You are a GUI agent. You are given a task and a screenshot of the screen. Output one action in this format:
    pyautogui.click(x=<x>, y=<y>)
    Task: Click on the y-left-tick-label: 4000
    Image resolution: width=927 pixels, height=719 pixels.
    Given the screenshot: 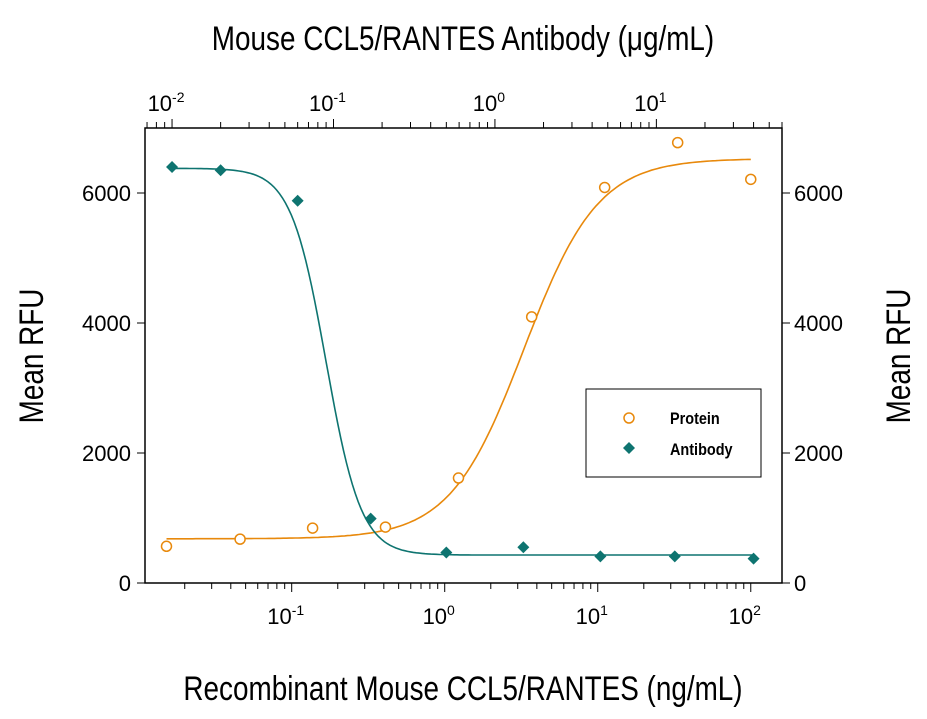 What is the action you would take?
    pyautogui.click(x=106, y=323)
    